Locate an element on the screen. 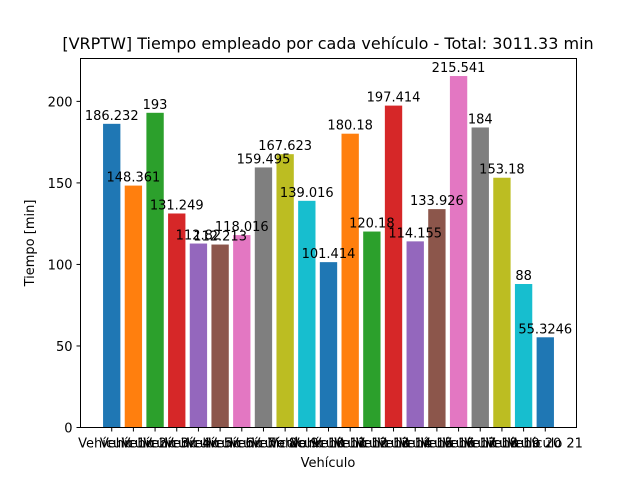  data-label-13: 120.18 is located at coordinates (372, 224).